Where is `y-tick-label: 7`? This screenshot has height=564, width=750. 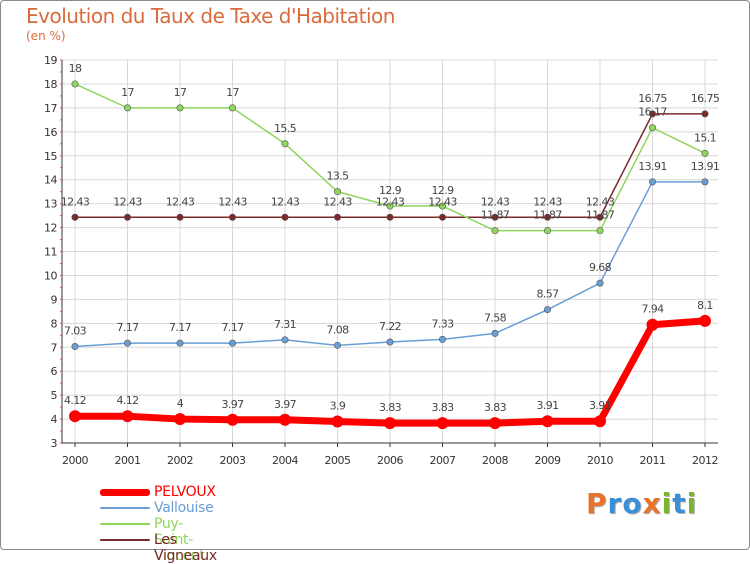 y-tick-label: 7 is located at coordinates (54, 347).